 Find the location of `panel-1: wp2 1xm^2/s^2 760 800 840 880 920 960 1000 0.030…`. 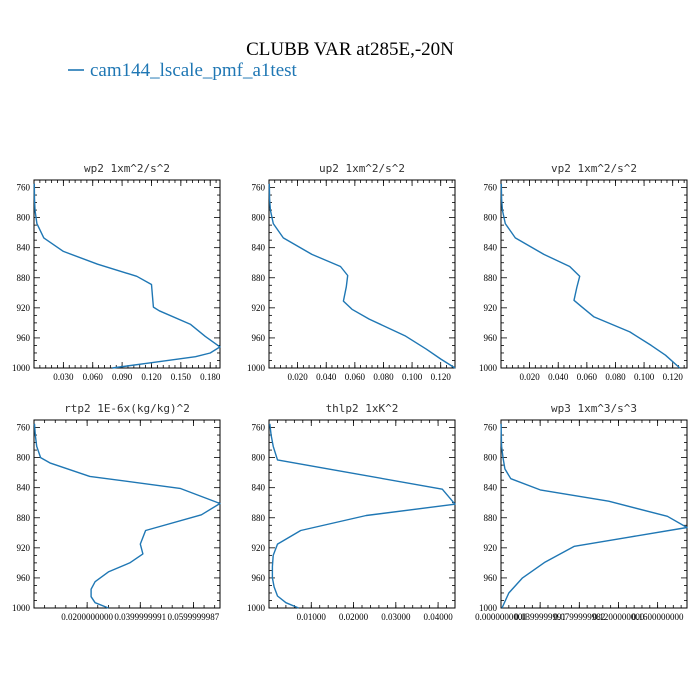

panel-1: wp2 1xm^2/s^2 760 800 840 880 920 960 1000 0.030… is located at coordinates (116, 272).